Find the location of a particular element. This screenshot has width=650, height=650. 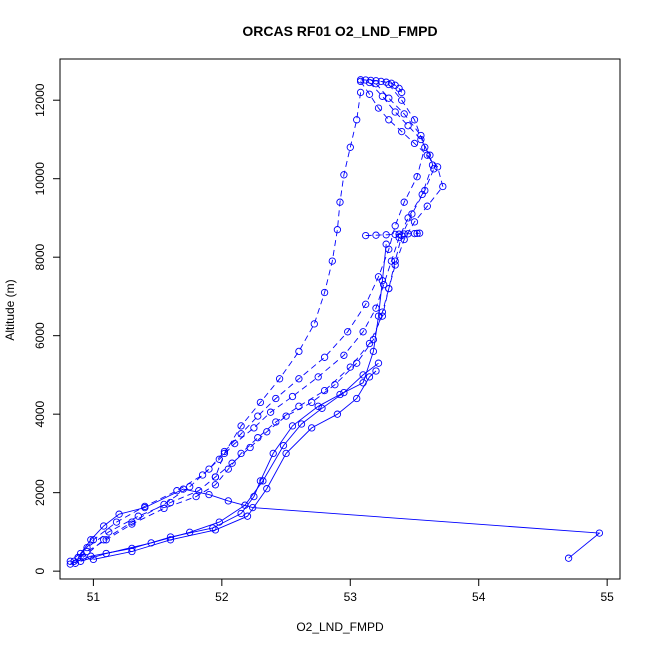

x-axis: 51 52 53 54 55 is located at coordinates (350, 591).